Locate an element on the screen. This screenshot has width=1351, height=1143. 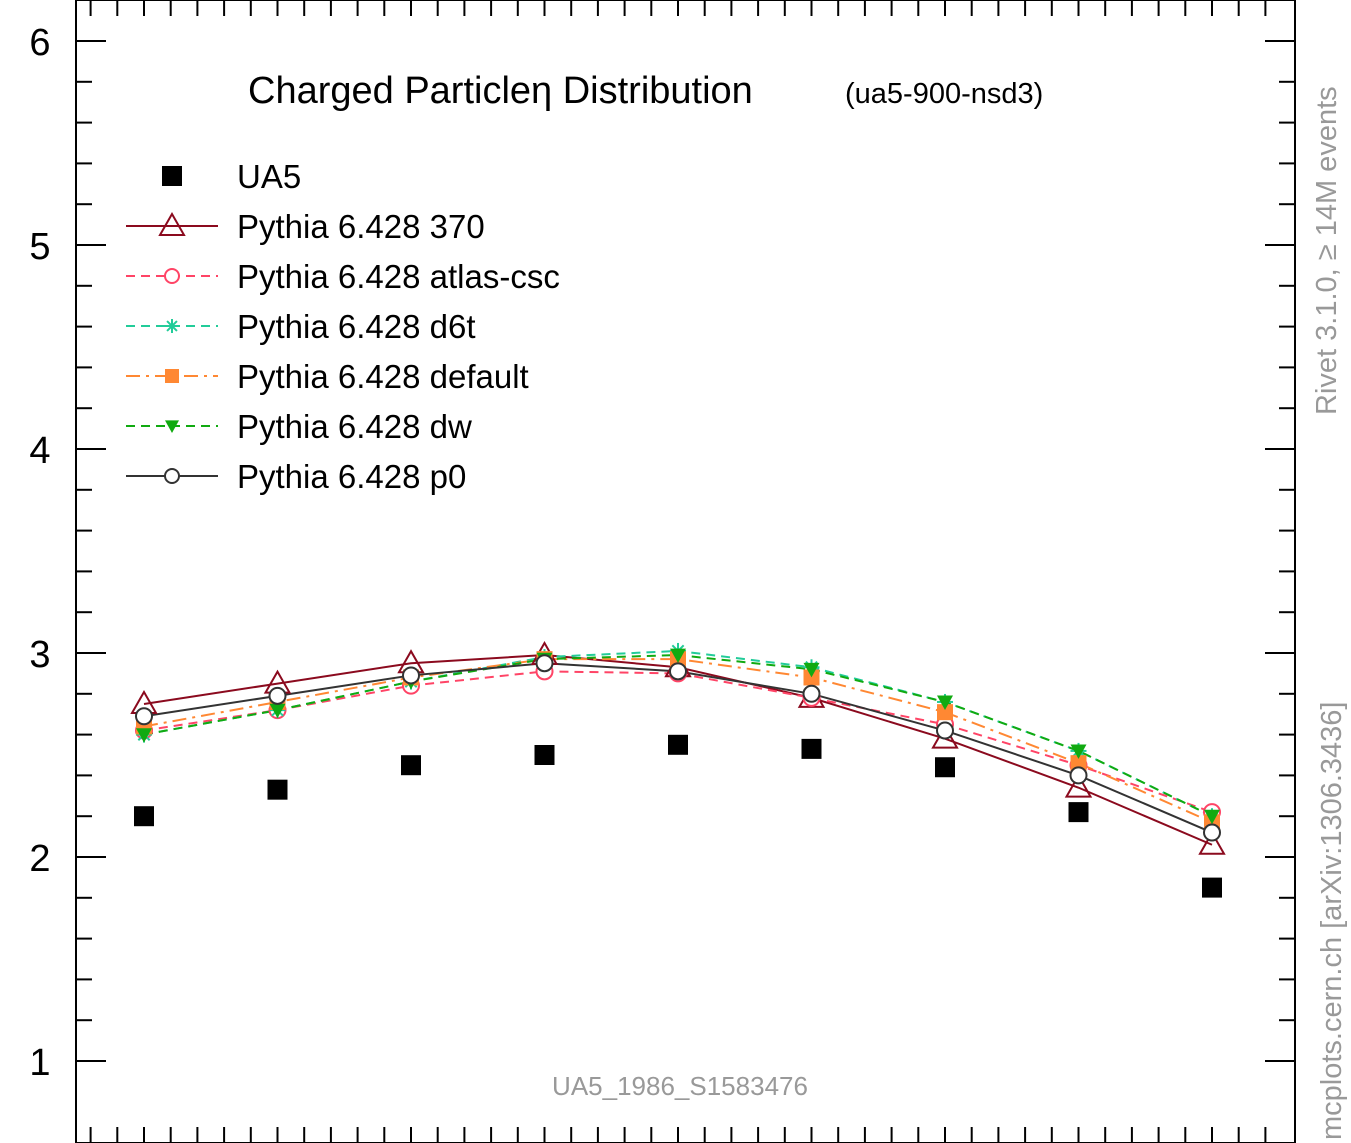
legend-label: UA5 is located at coordinates (269, 176).